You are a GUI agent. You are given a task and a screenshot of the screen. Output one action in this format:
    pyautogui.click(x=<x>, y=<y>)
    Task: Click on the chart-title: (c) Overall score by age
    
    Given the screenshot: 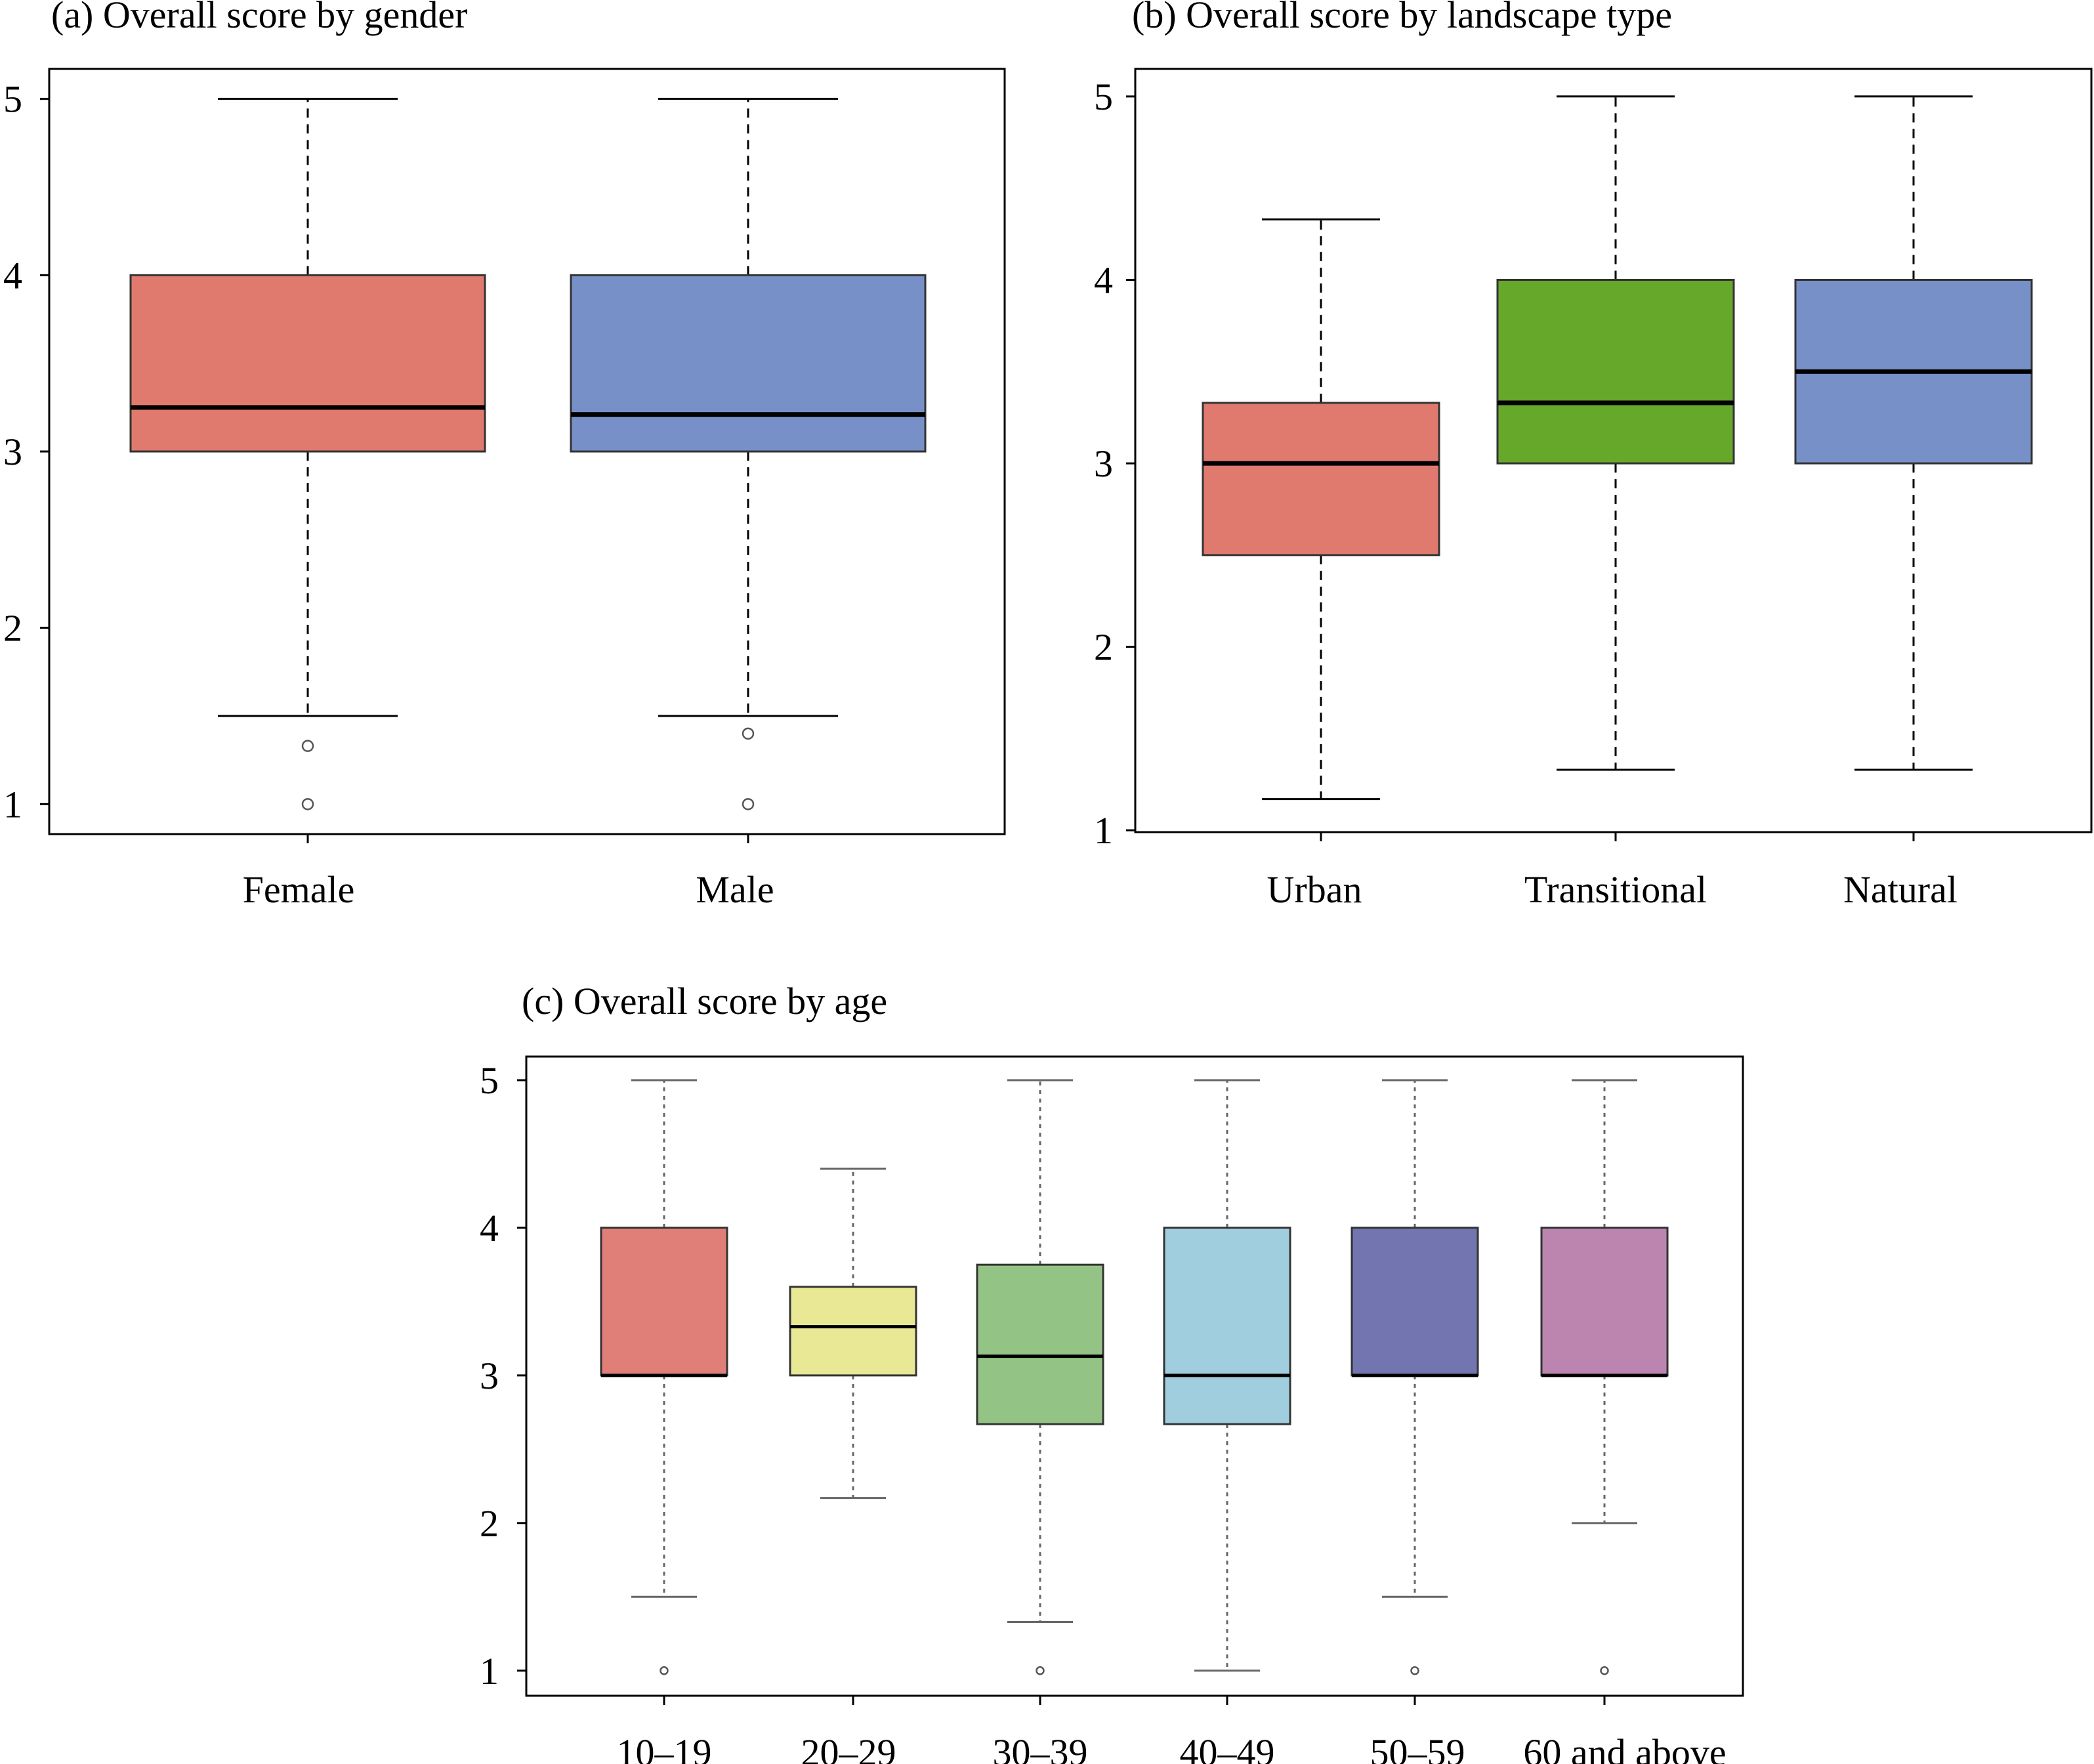 What is the action you would take?
    pyautogui.click(x=704, y=1001)
    